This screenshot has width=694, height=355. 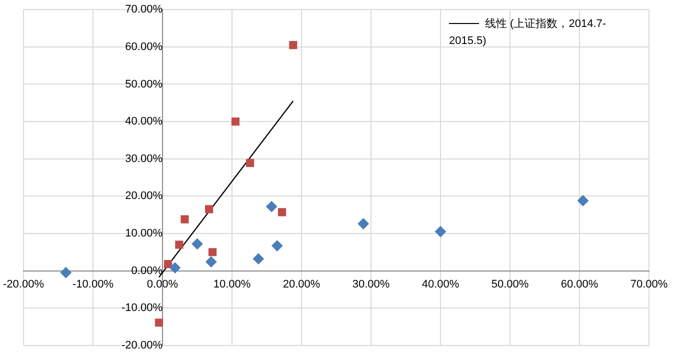 What do you see at coordinates (144, 234) in the screenshot?
I see `y-tick-label: 10.00%` at bounding box center [144, 234].